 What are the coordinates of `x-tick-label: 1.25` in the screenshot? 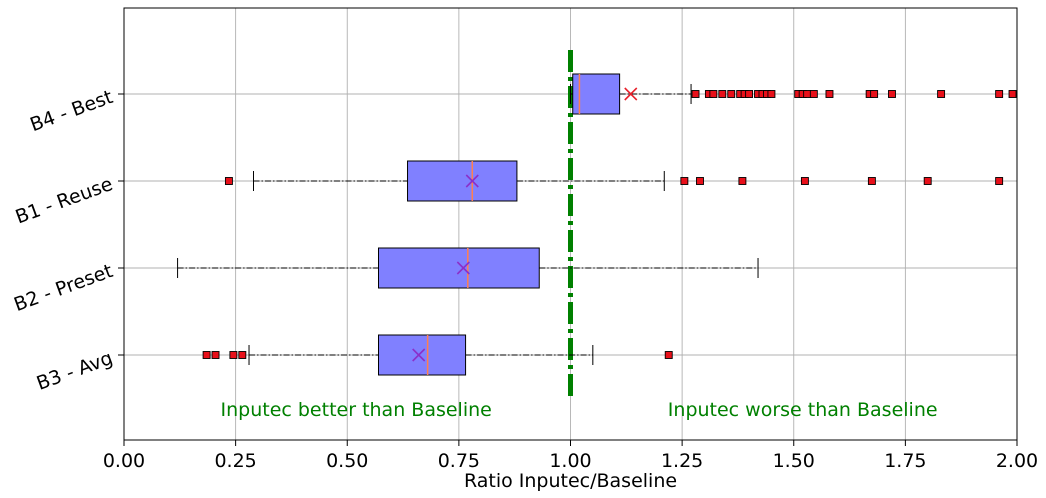 It's located at (682, 461).